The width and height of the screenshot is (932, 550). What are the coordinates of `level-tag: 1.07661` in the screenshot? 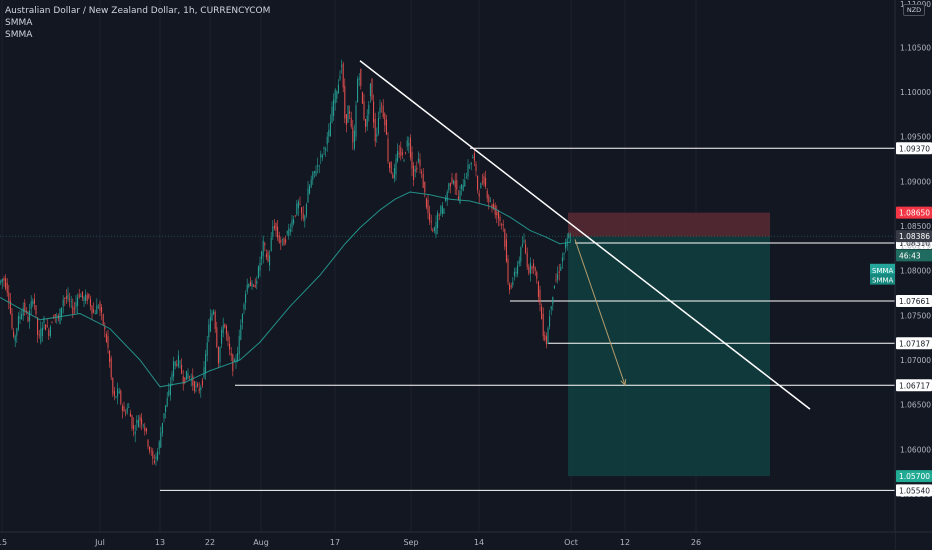 It's located at (914, 300).